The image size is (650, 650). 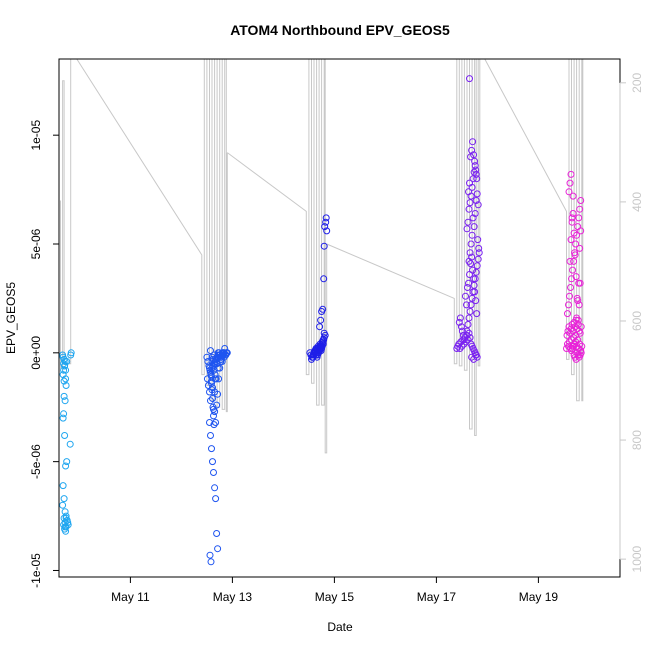 What do you see at coordinates (36, 570) in the screenshot?
I see `y-tick-label: -1e-05` at bounding box center [36, 570].